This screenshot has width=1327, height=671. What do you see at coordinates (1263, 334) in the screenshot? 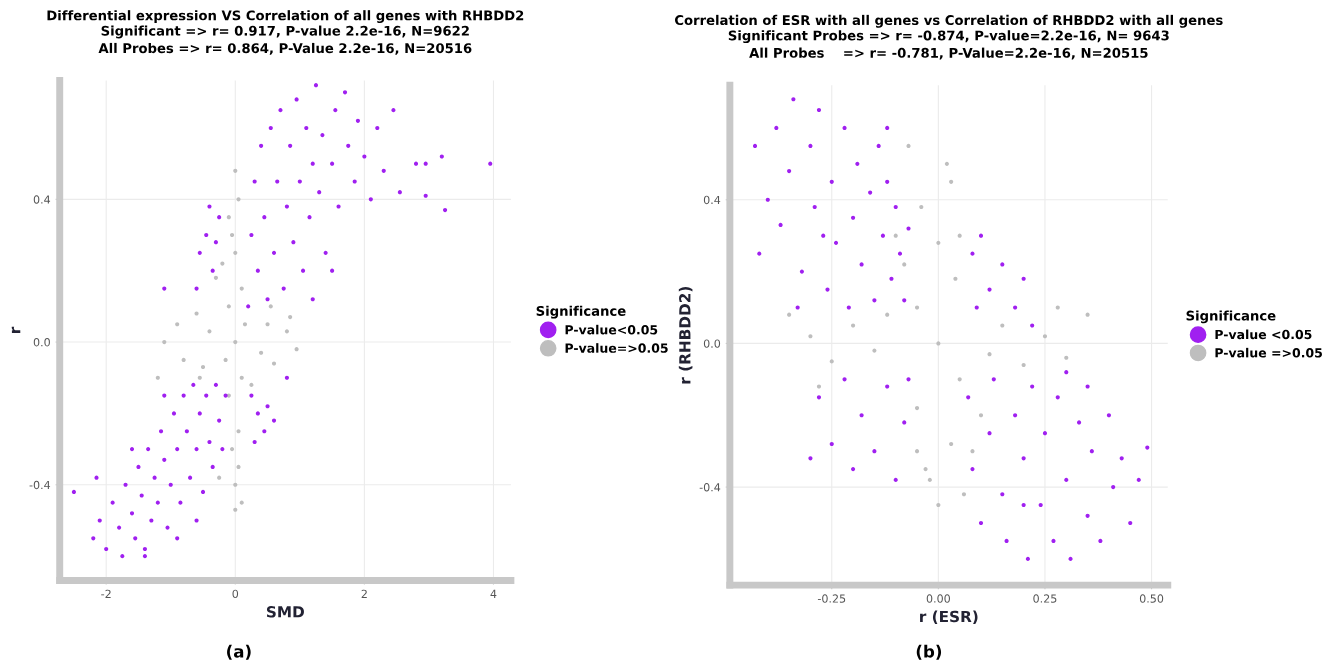
I see `legend-label: P-value <0.05` at bounding box center [1263, 334].